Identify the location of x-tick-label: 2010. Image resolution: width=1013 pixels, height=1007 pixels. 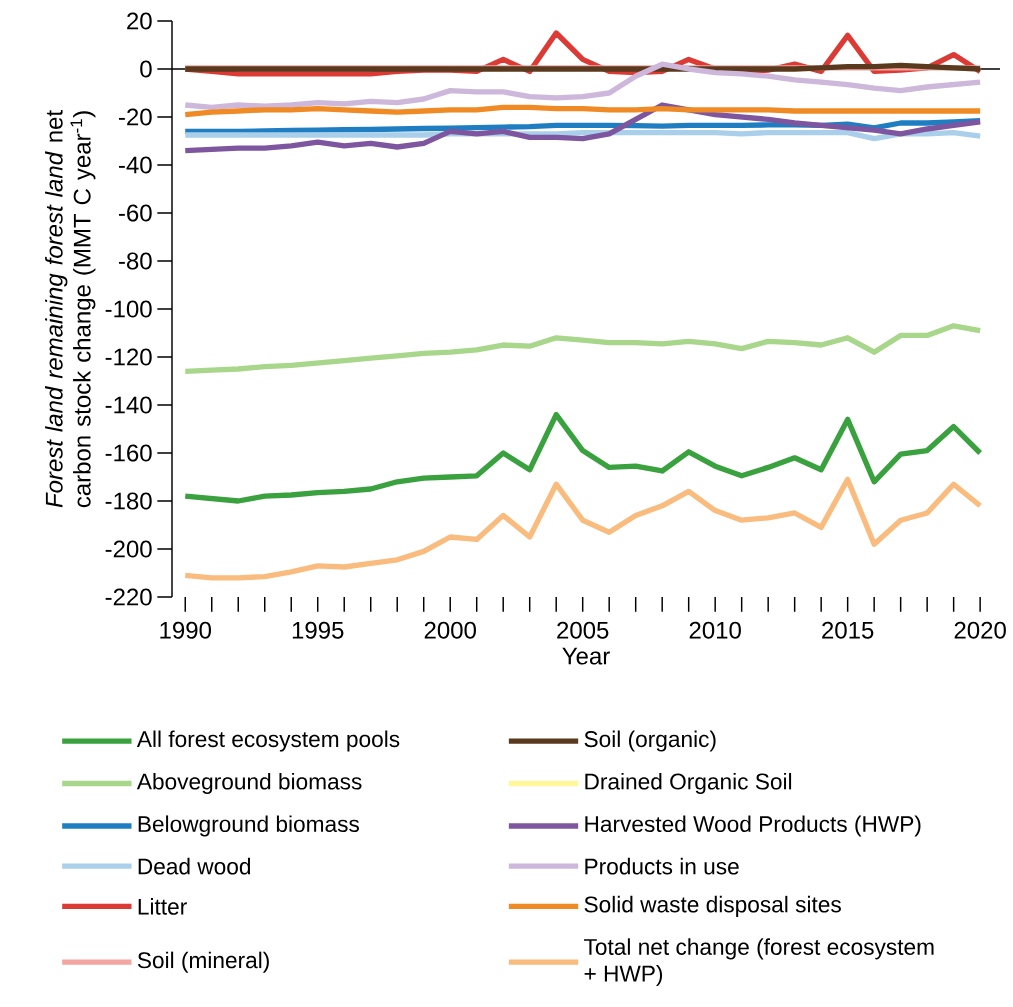
(715, 630).